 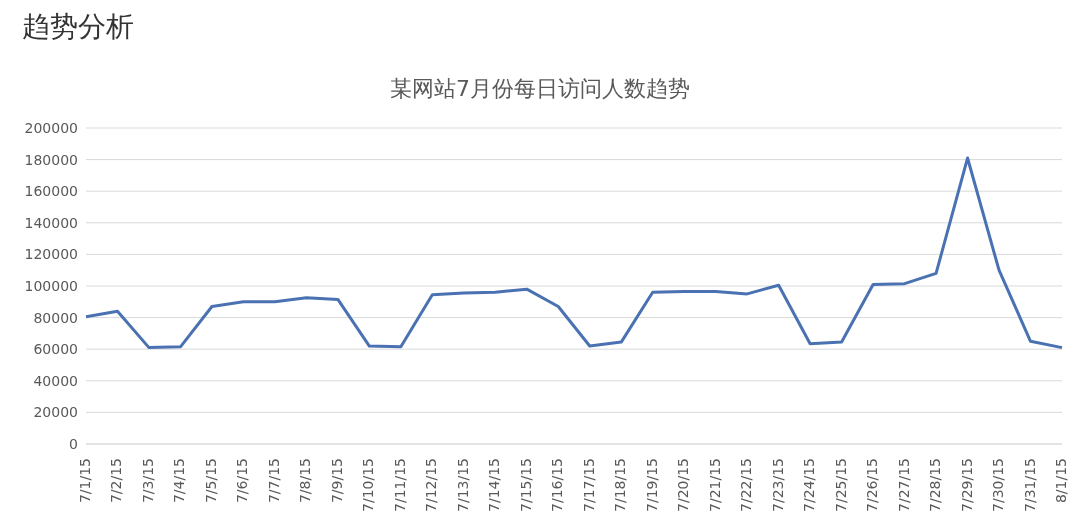 I want to click on x-tick-label: 7/31/15, so click(x=1029, y=485).